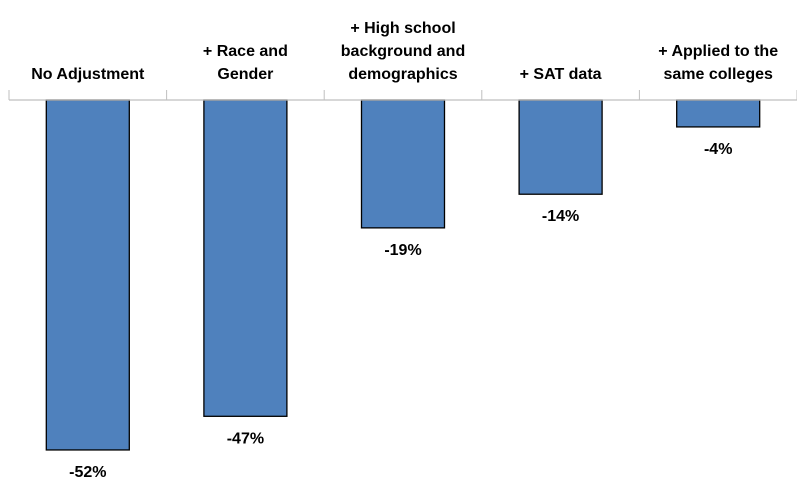 This screenshot has height=480, width=797. What do you see at coordinates (245, 438) in the screenshot?
I see `value-label: -47%` at bounding box center [245, 438].